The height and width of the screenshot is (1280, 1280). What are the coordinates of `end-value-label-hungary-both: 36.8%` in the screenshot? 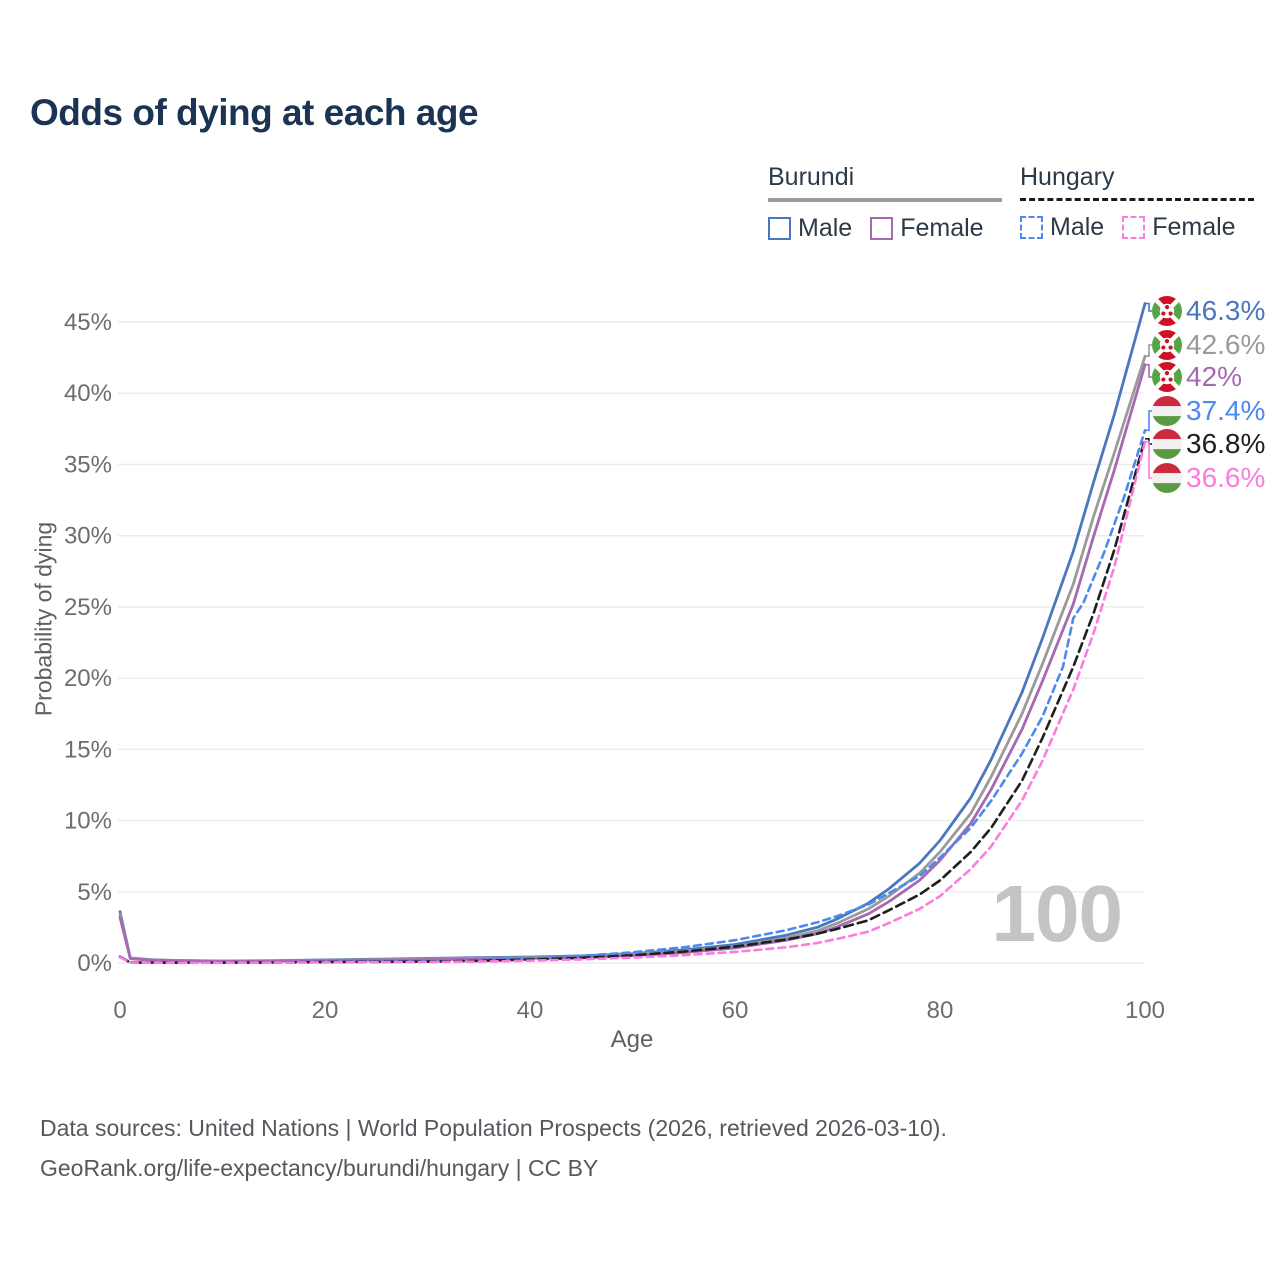 It's located at (1225, 443).